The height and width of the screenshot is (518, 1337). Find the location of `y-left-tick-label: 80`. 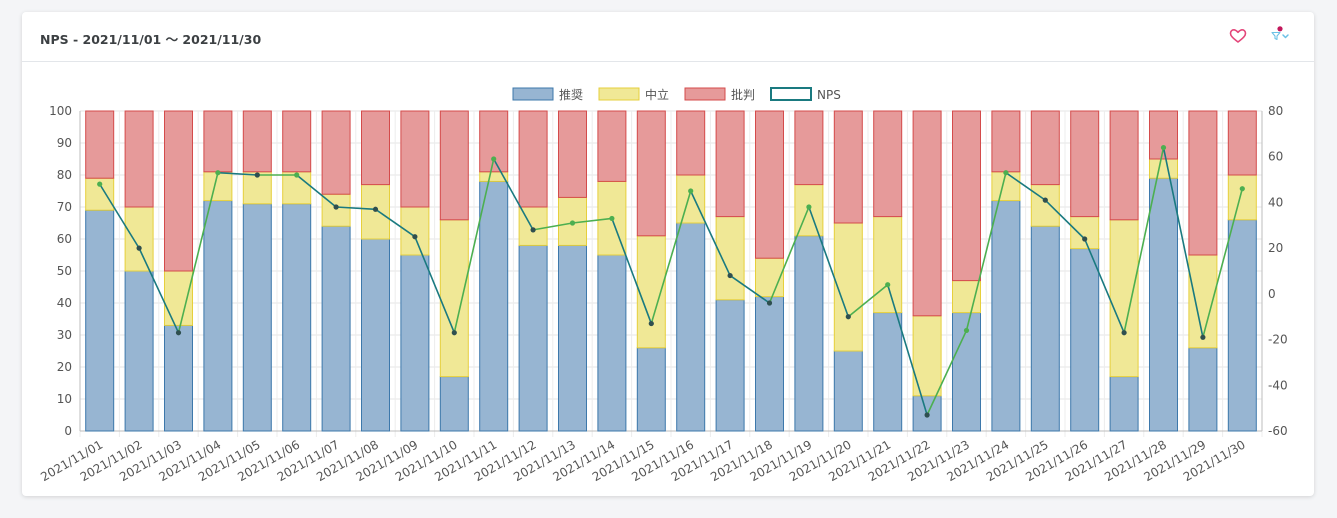

y-left-tick-label: 80 is located at coordinates (64, 175).